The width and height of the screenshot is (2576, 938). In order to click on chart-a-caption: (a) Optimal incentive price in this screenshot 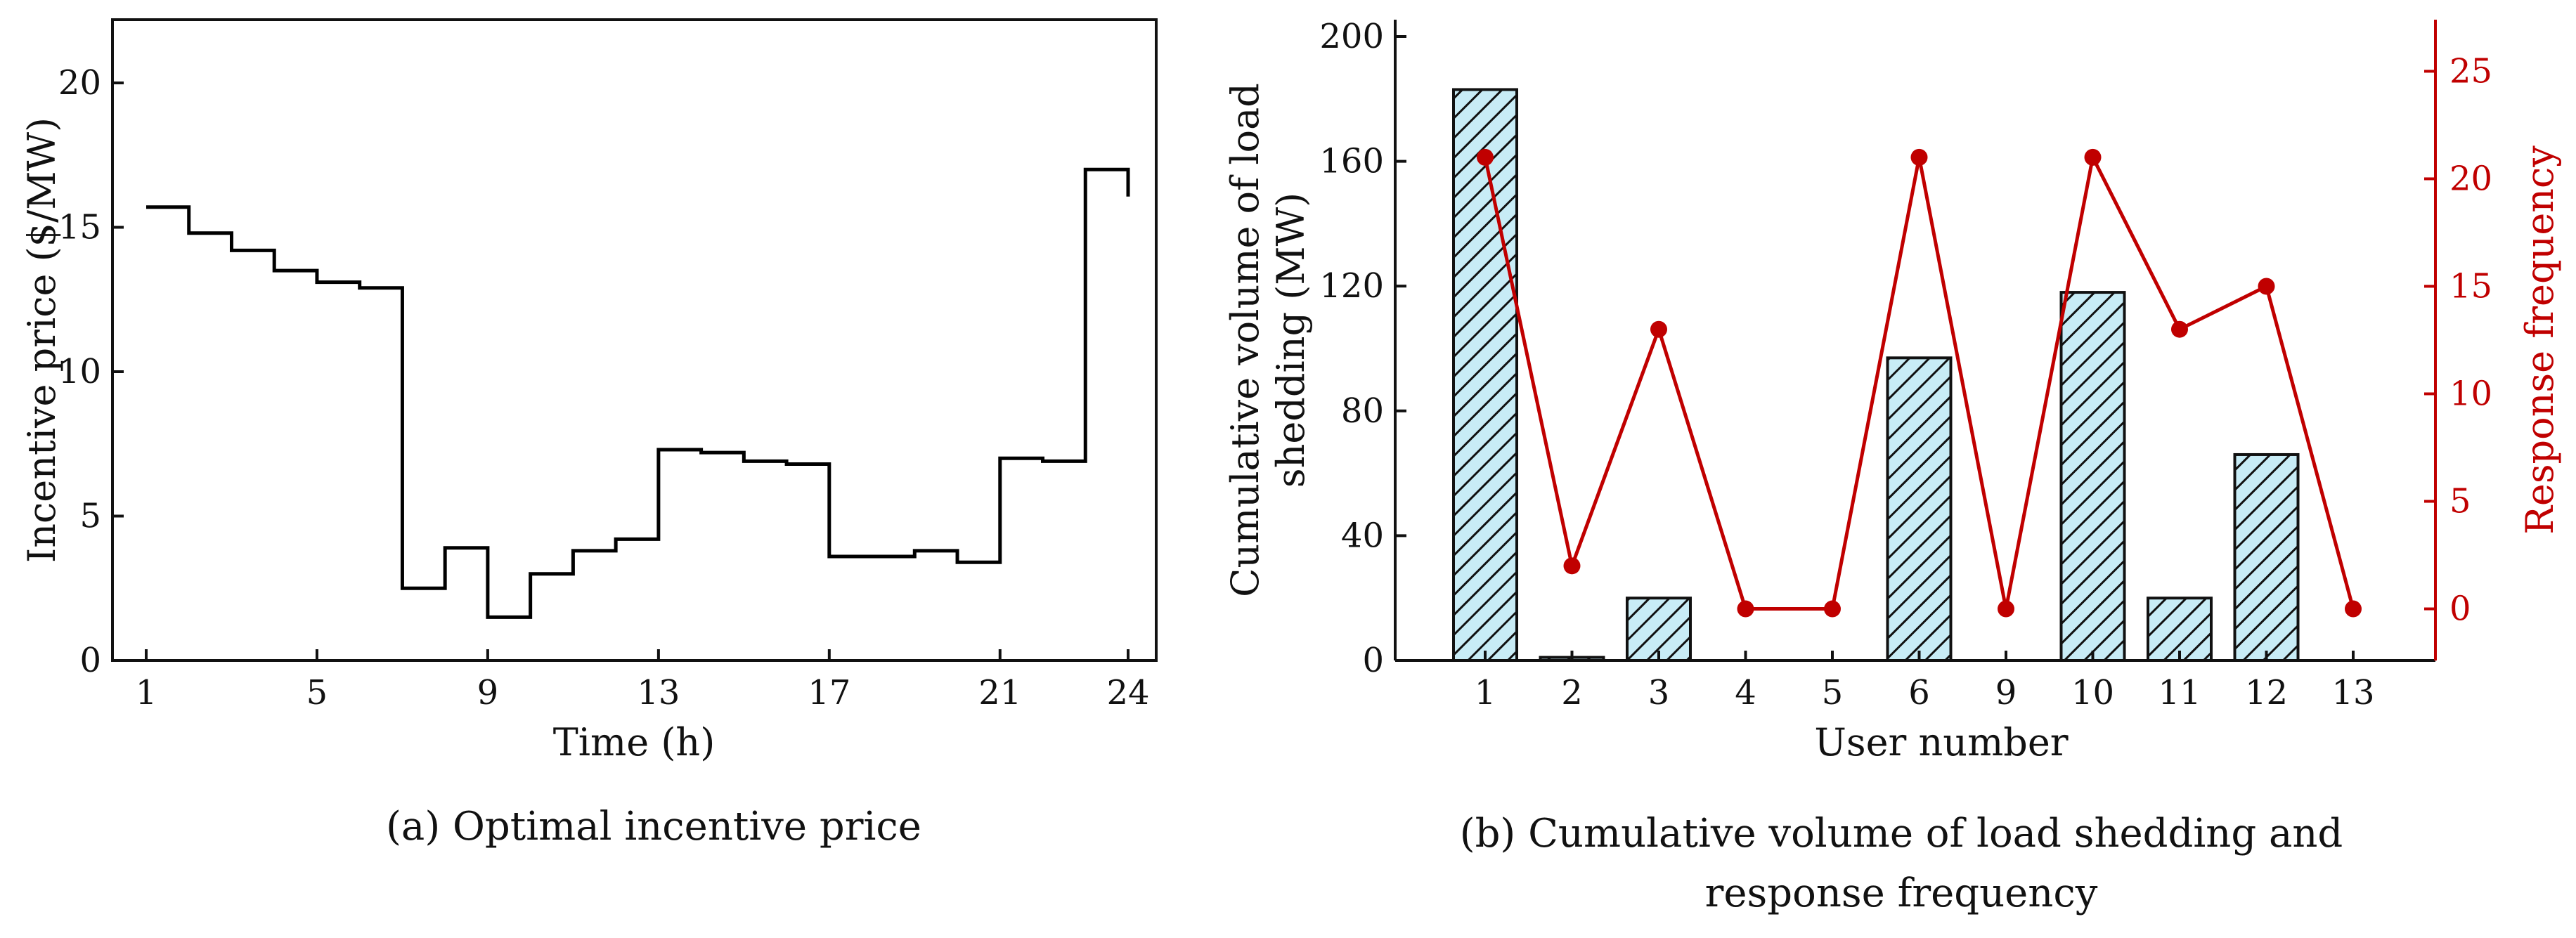, I will do `click(654, 827)`.